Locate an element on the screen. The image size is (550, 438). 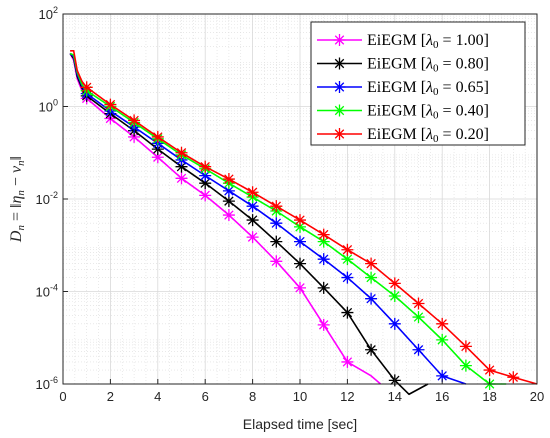
x-tick-label: 14 is located at coordinates (395, 396).